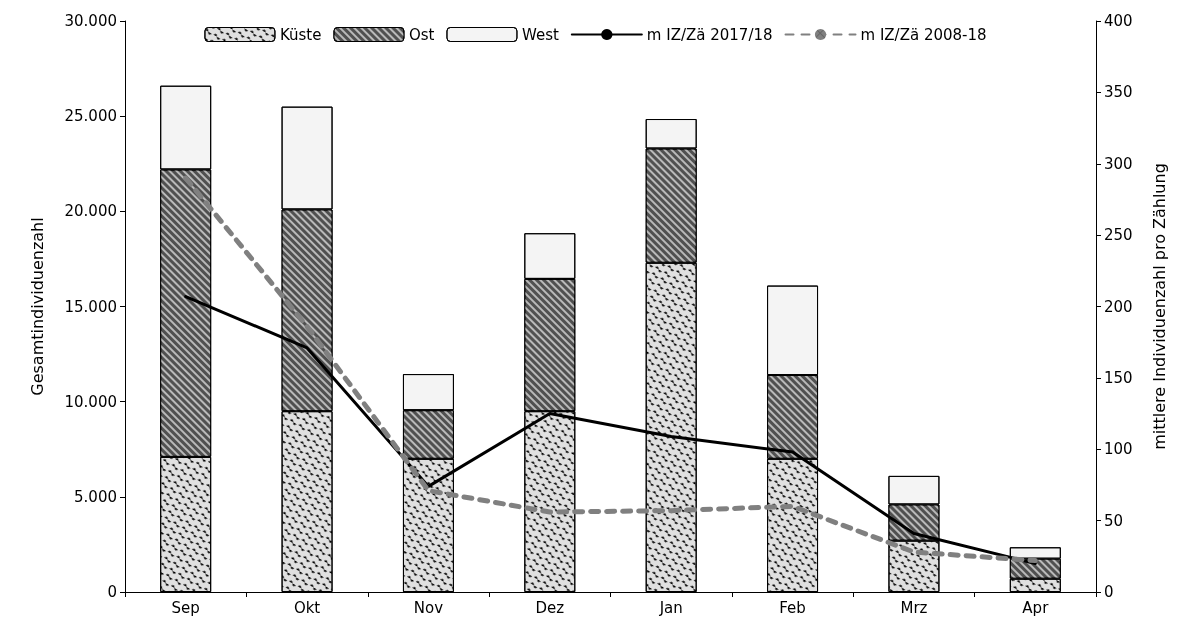 The width and height of the screenshot is (1191, 635). What do you see at coordinates (1118, 377) in the screenshot?
I see `y2-tick-label: 150` at bounding box center [1118, 377].